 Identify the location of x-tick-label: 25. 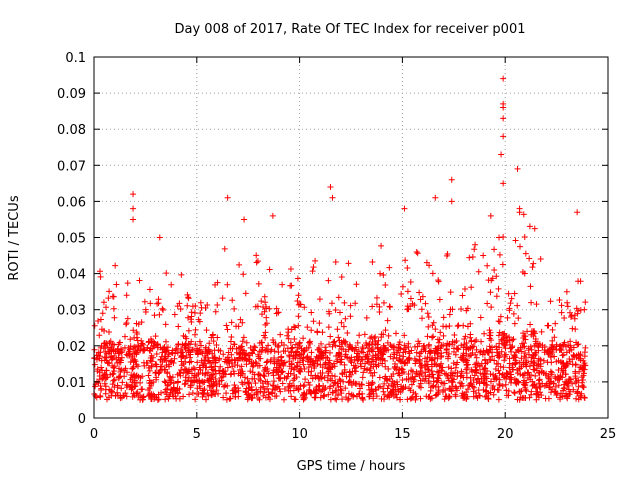
(608, 434).